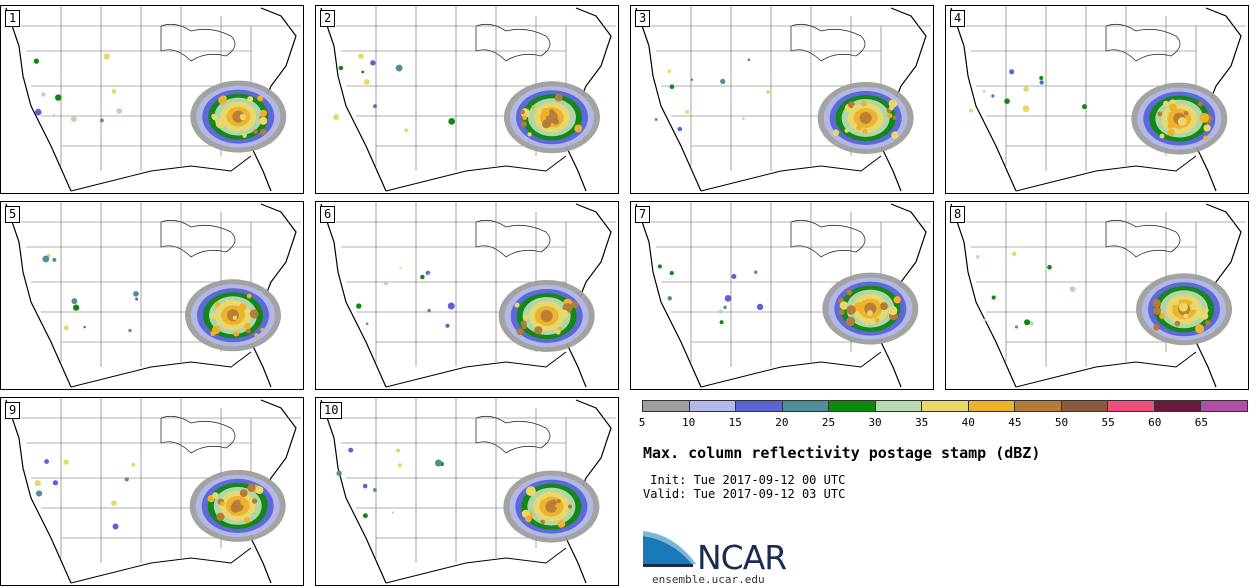 Image resolution: width=1260 pixels, height=588 pixels. Describe the element at coordinates (669, 549) in the screenshot. I see `ncar-logo-icon` at that location.